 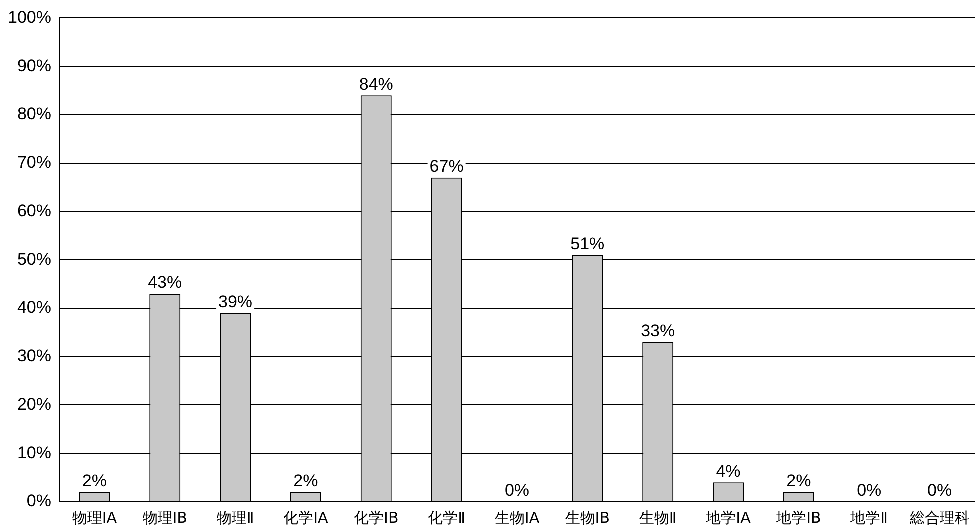 What do you see at coordinates (376, 84) in the screenshot?
I see `data-label: 84%` at bounding box center [376, 84].